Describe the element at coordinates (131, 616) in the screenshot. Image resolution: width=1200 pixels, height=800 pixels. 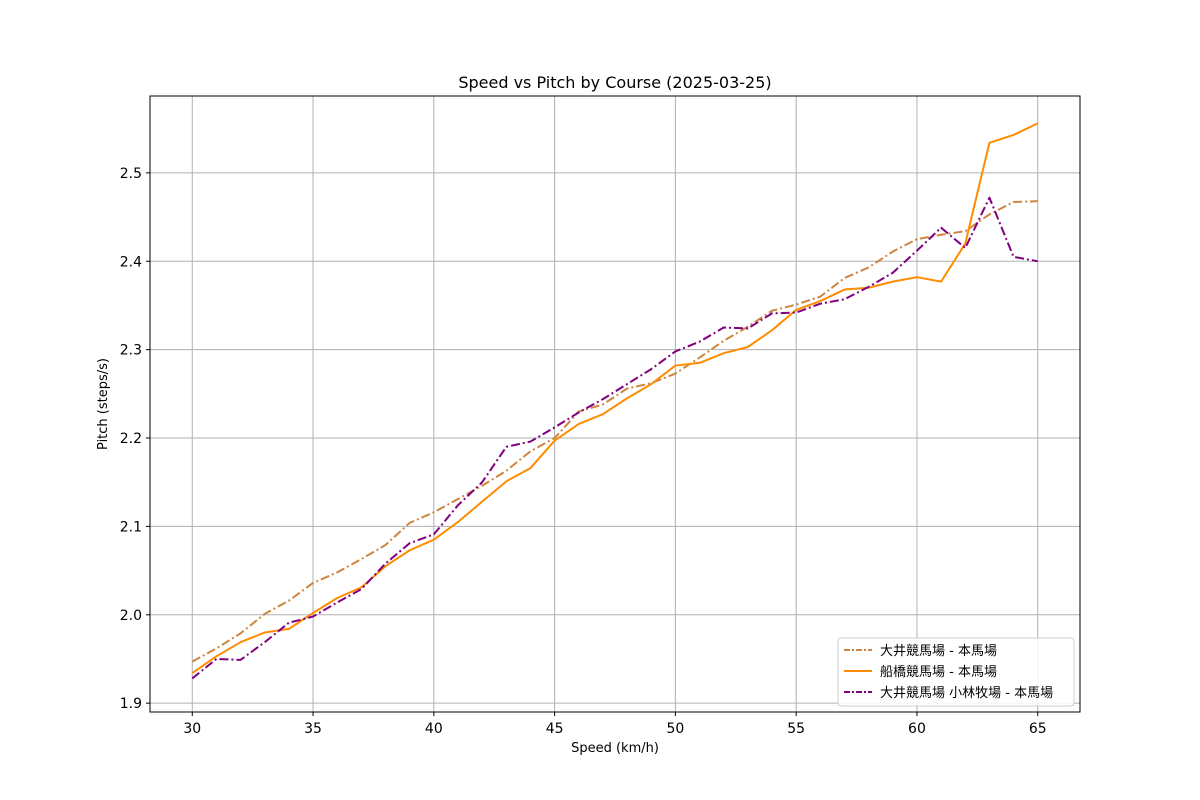
I see `y-tick-label: 2.0` at that location.